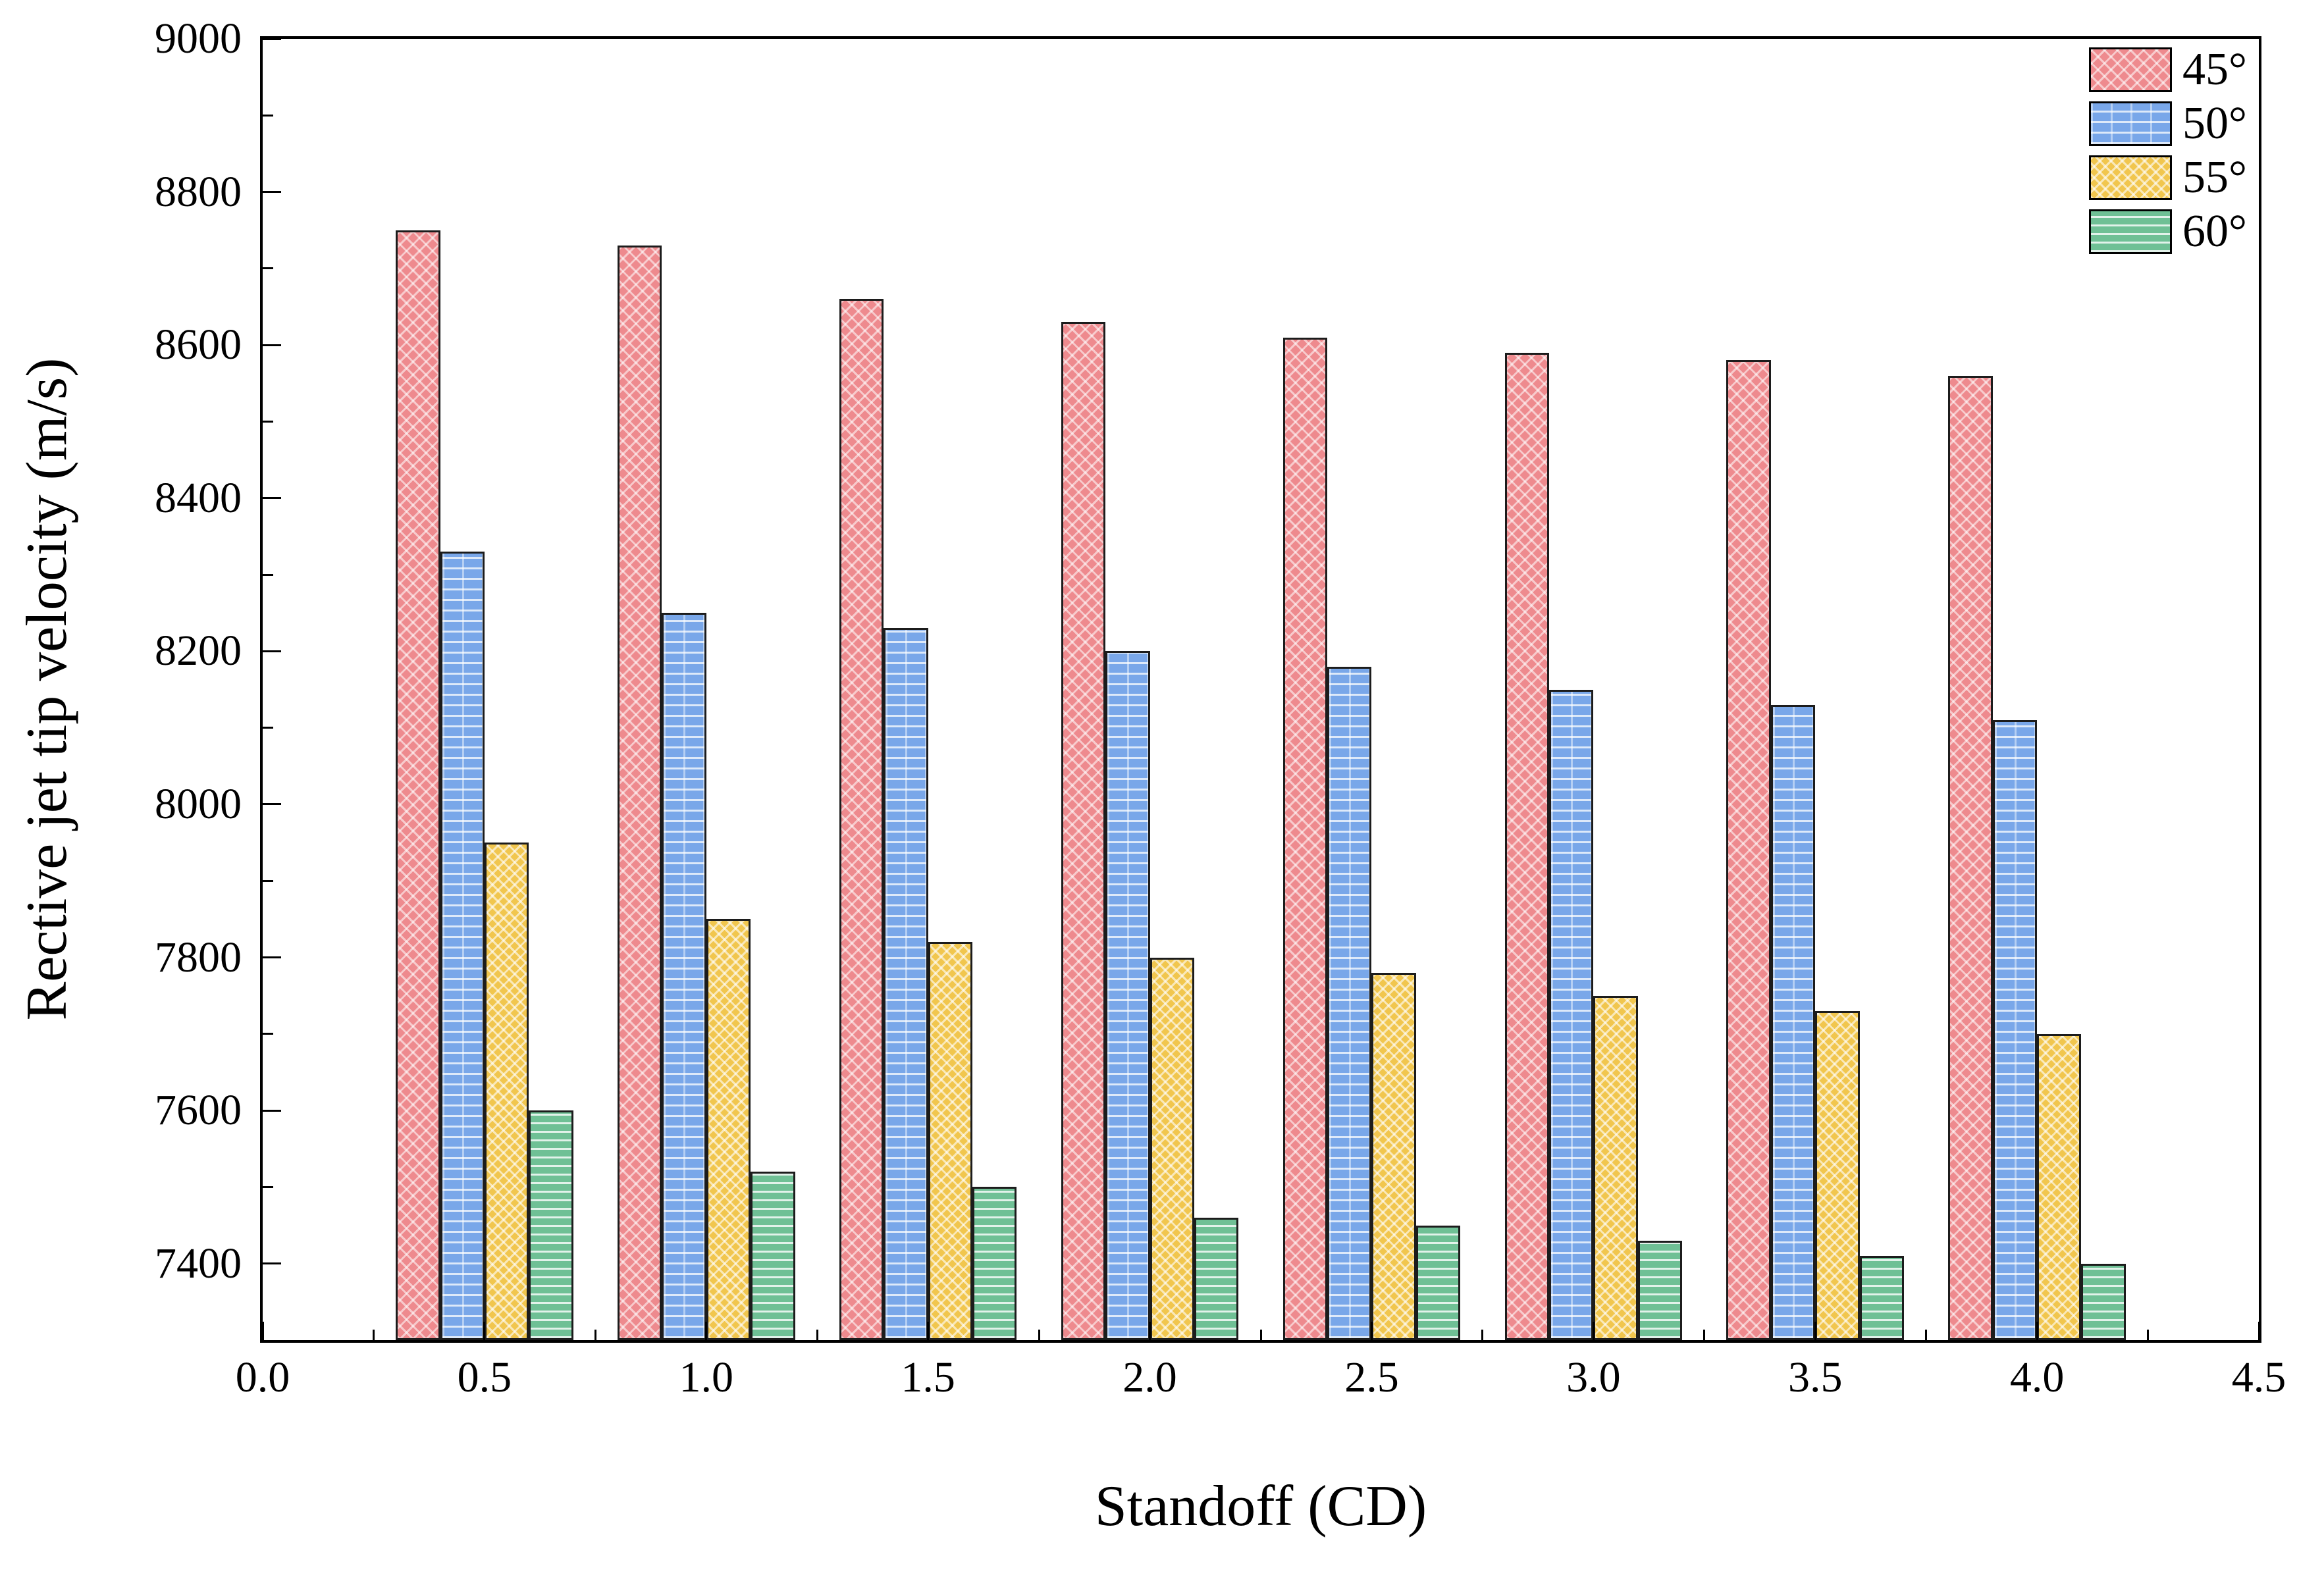  I want to click on x-tick-label: 2.0, so click(1149, 1377).